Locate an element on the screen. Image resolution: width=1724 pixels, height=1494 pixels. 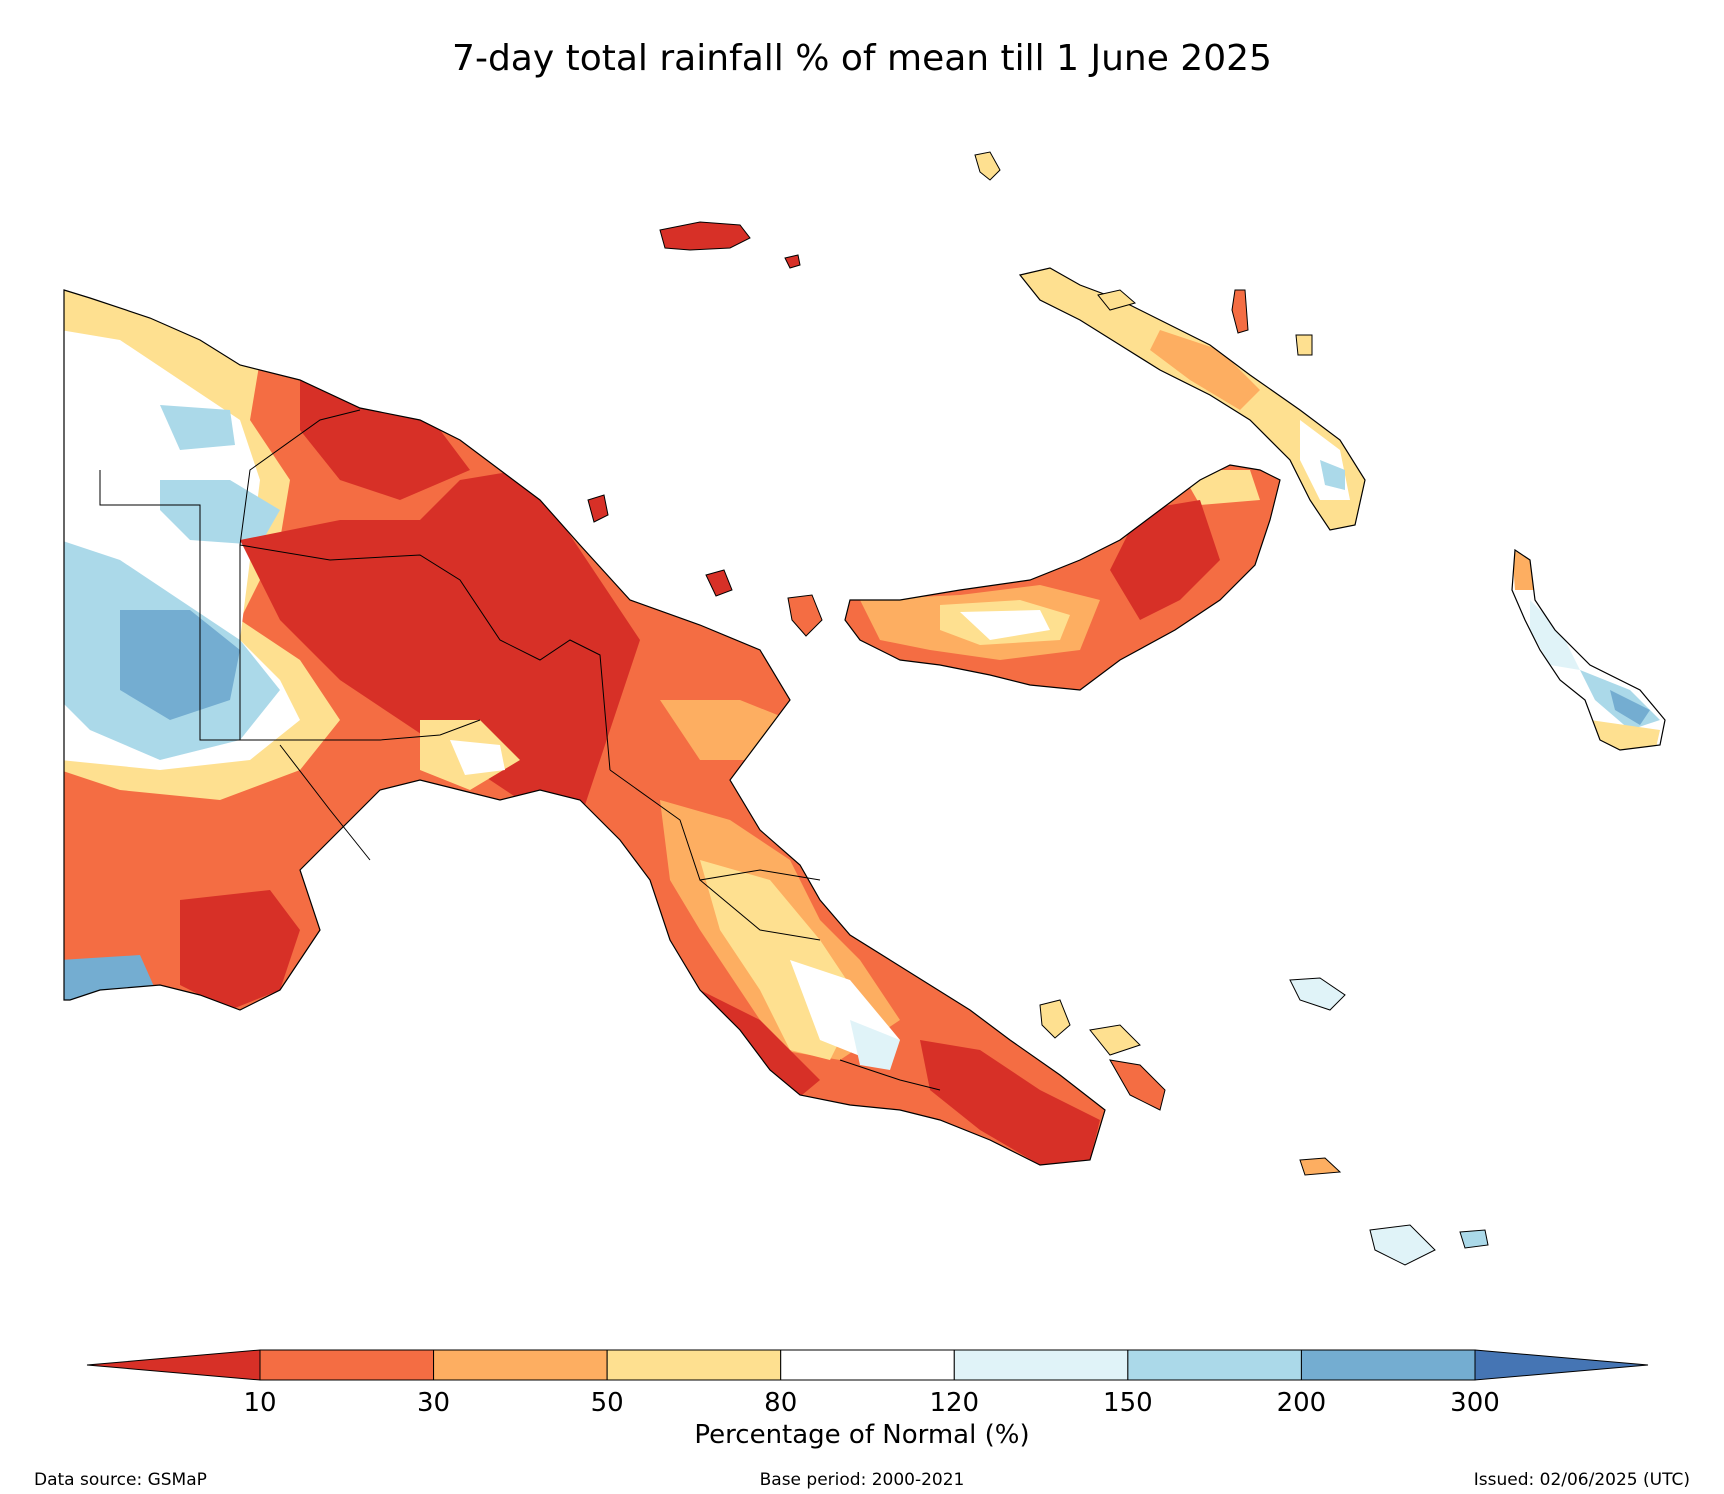
colorbar-under-arrow is located at coordinates (173, 1365).